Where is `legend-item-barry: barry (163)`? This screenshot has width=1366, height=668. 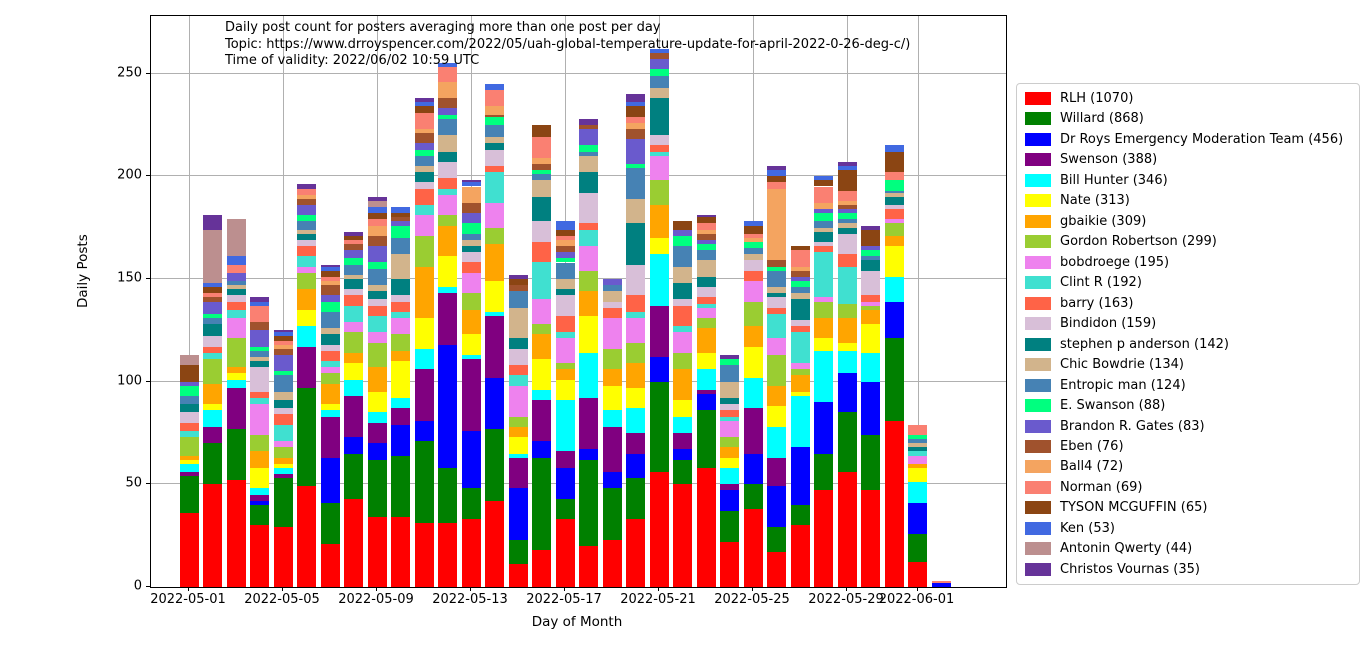 legend-item-barry: barry (163) is located at coordinates (1188, 303).